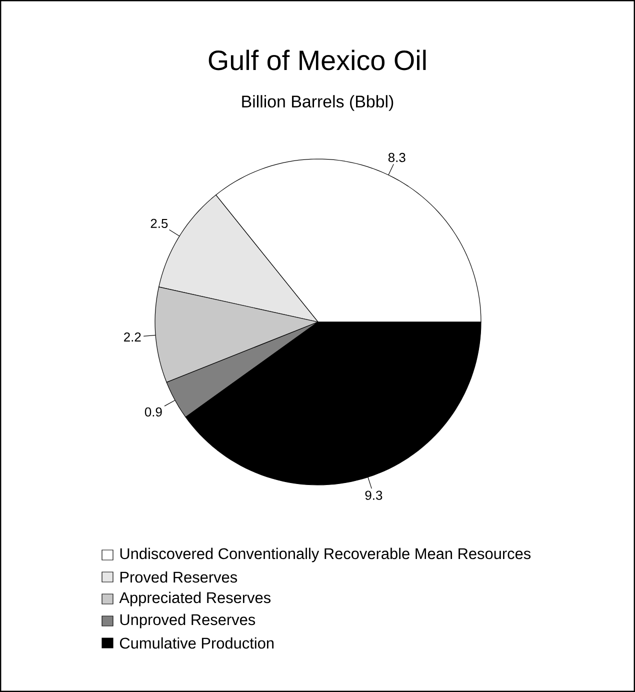  I want to click on data-label: 2.5, so click(159, 223).